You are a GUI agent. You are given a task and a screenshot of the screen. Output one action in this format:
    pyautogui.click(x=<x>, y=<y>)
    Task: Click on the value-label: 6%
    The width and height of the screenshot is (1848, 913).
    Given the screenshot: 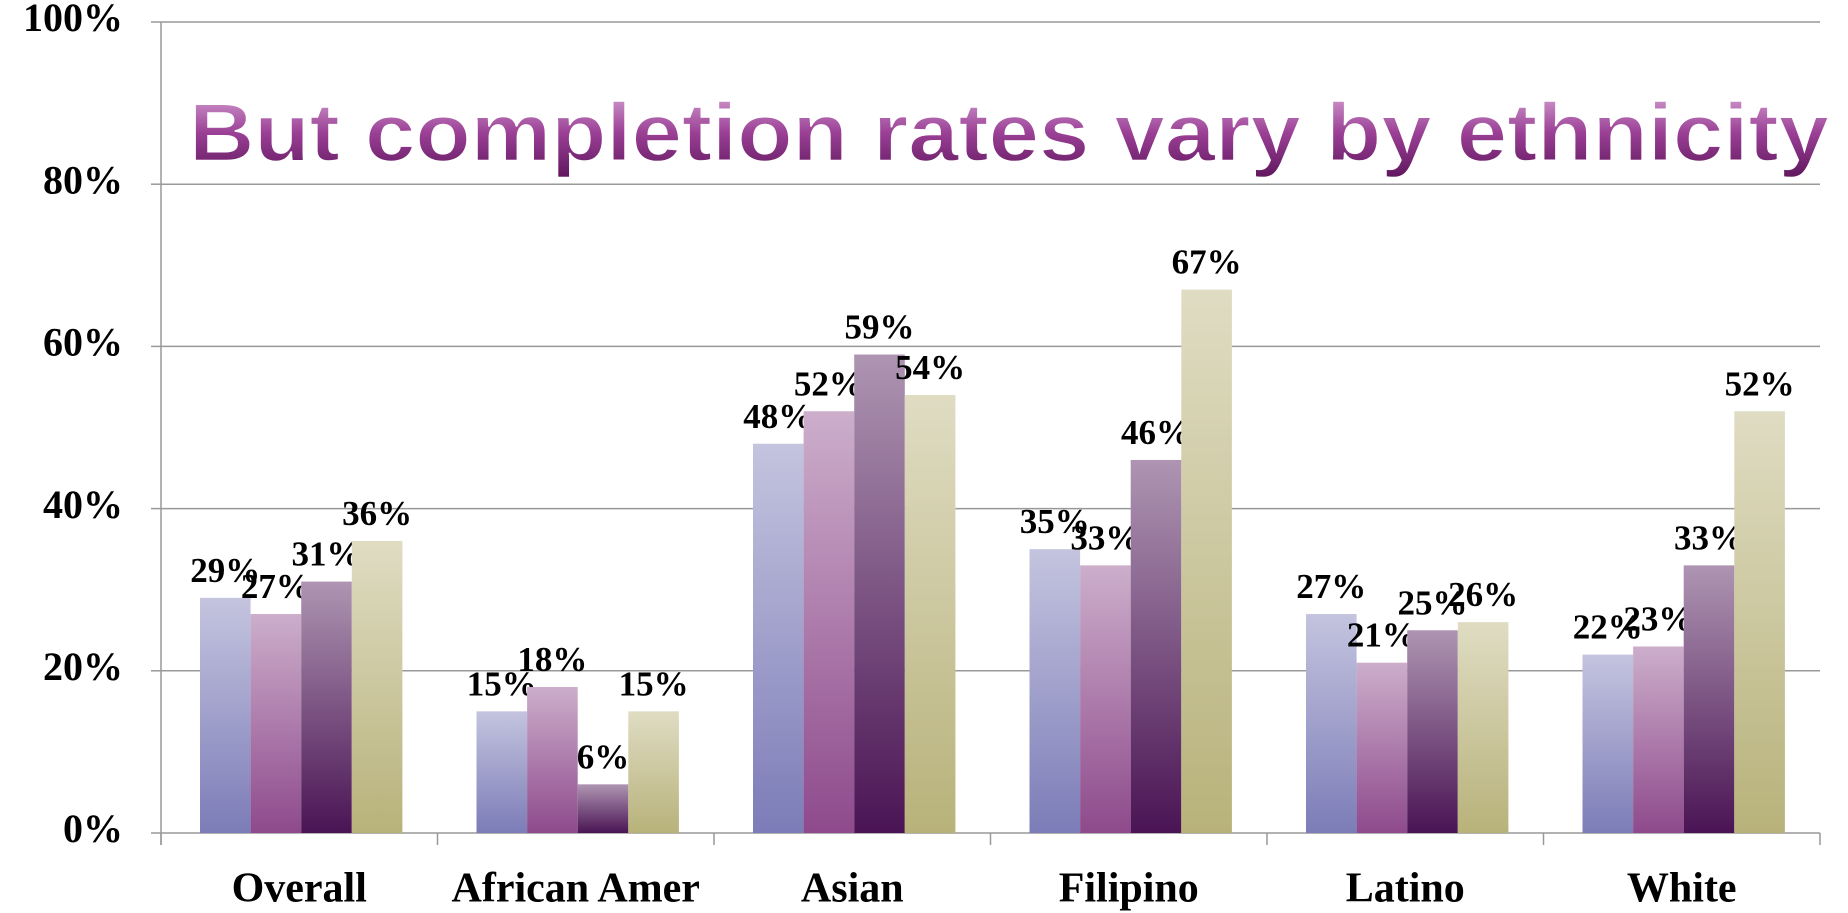 What is the action you would take?
    pyautogui.click(x=603, y=756)
    